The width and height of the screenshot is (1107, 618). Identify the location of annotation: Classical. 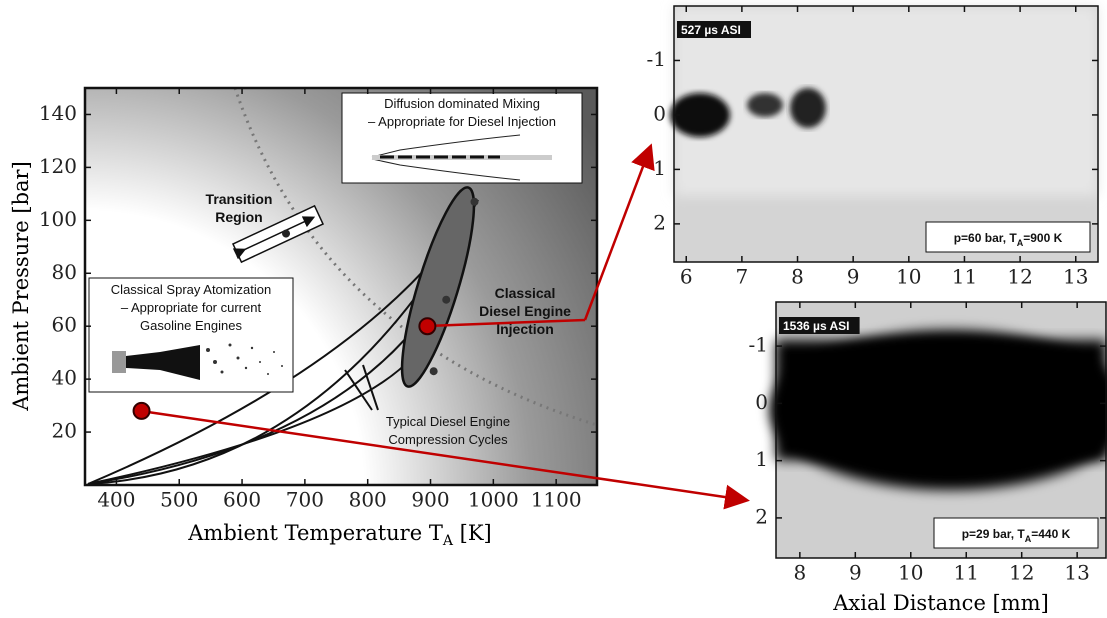
(525, 293).